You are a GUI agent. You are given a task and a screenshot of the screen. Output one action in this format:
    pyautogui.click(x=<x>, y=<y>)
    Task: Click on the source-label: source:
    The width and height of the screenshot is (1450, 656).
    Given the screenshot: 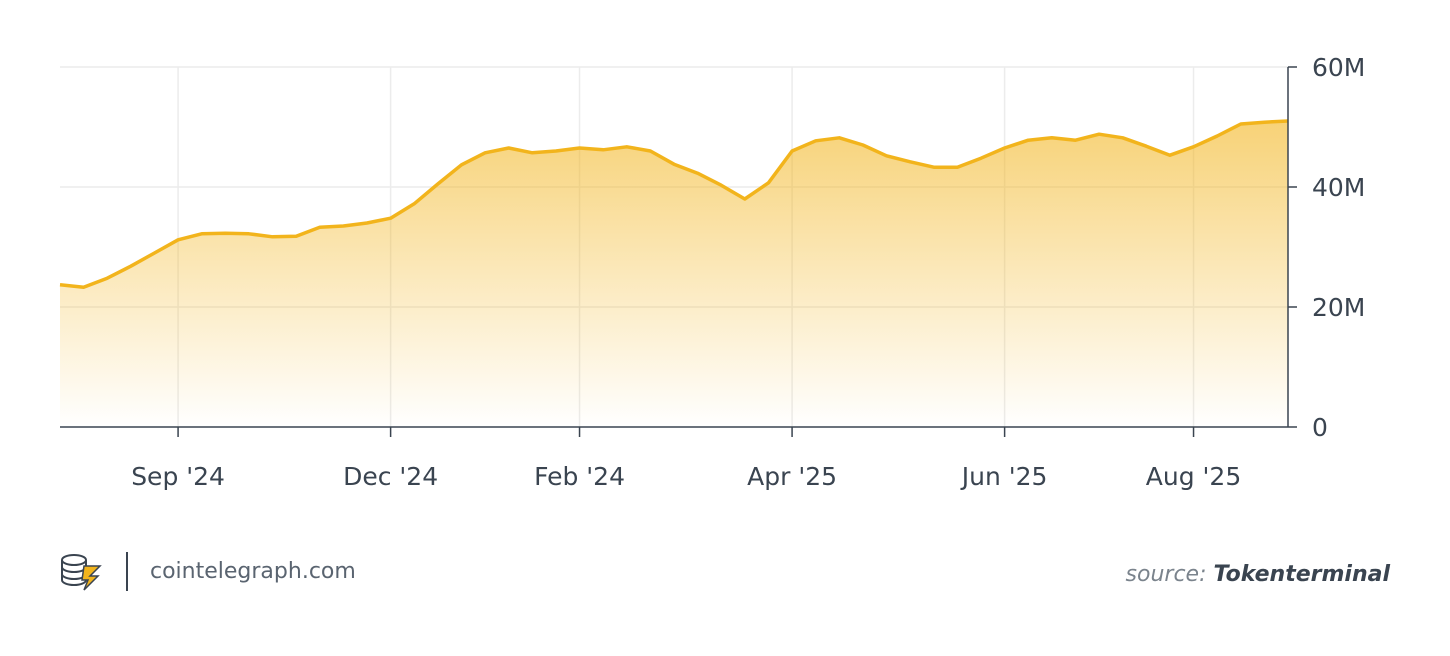 What is the action you would take?
    pyautogui.click(x=1166, y=574)
    